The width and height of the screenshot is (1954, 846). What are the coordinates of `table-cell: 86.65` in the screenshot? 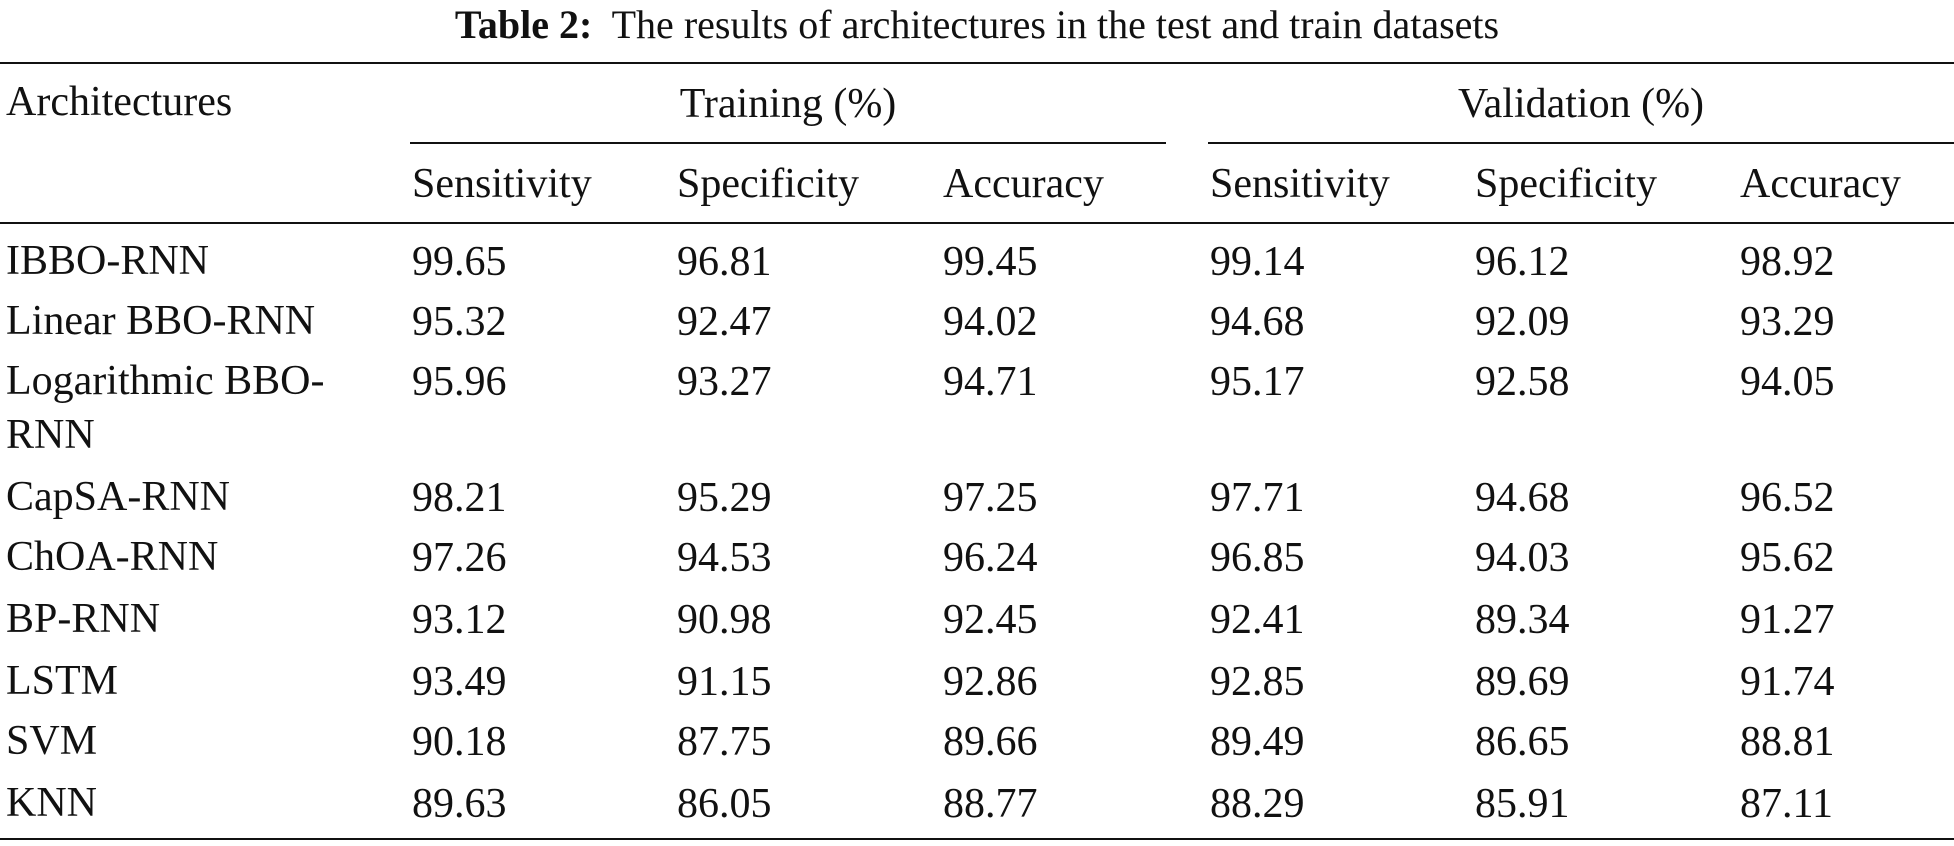 It's located at (1522, 742).